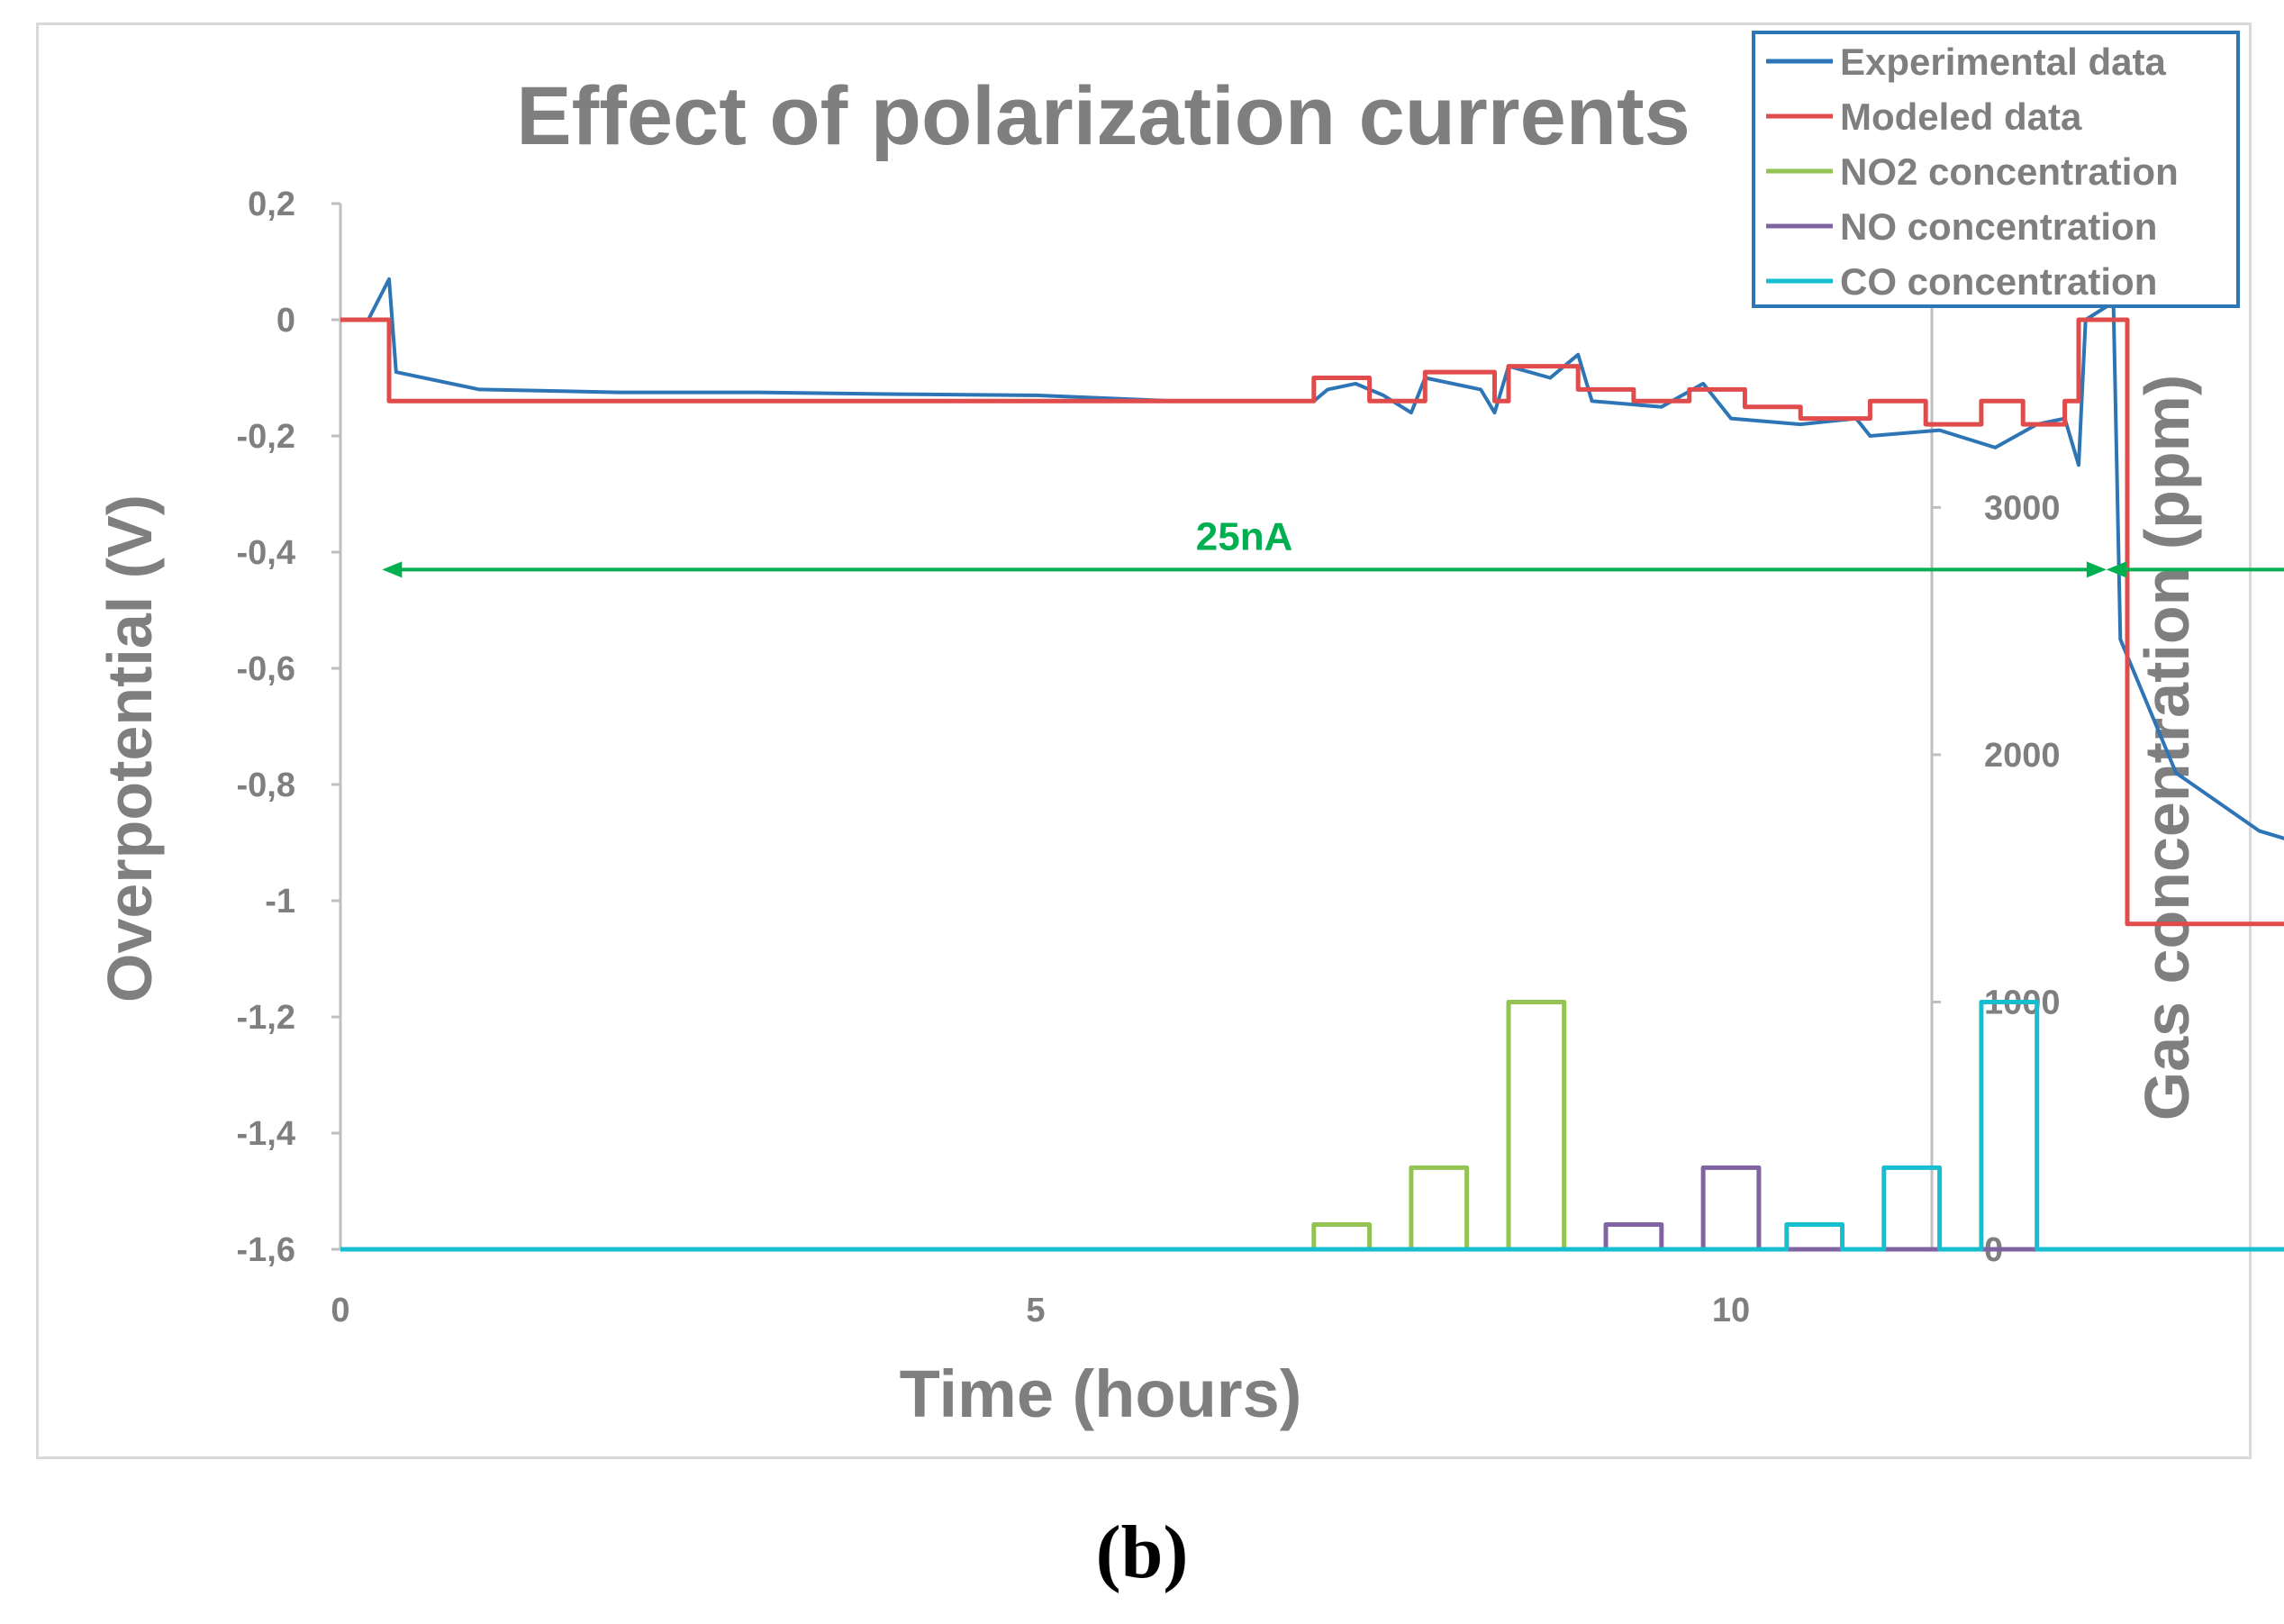 This screenshot has width=2284, height=1624. What do you see at coordinates (1035, 1310) in the screenshot?
I see `x-tick-label: 5` at bounding box center [1035, 1310].